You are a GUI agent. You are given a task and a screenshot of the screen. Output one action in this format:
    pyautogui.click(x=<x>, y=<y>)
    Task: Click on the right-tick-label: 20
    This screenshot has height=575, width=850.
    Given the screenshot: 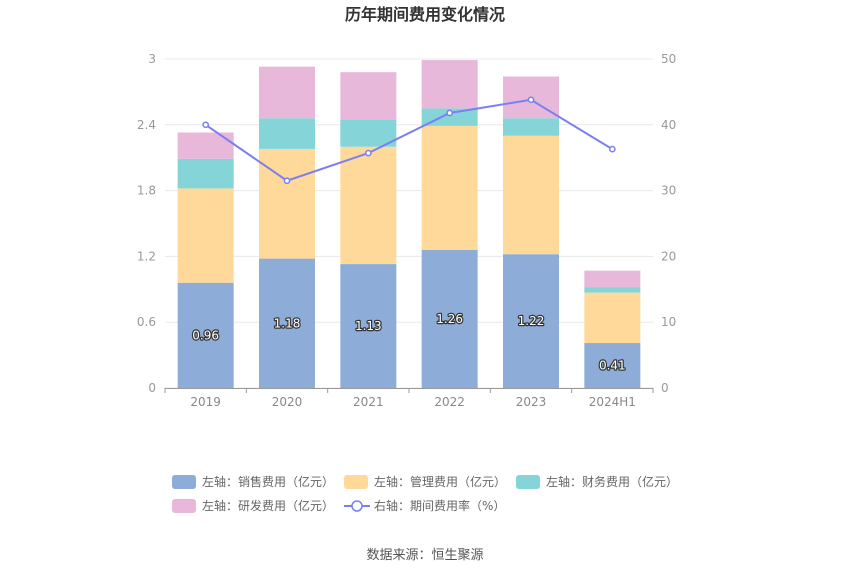 What is the action you would take?
    pyautogui.click(x=668, y=256)
    